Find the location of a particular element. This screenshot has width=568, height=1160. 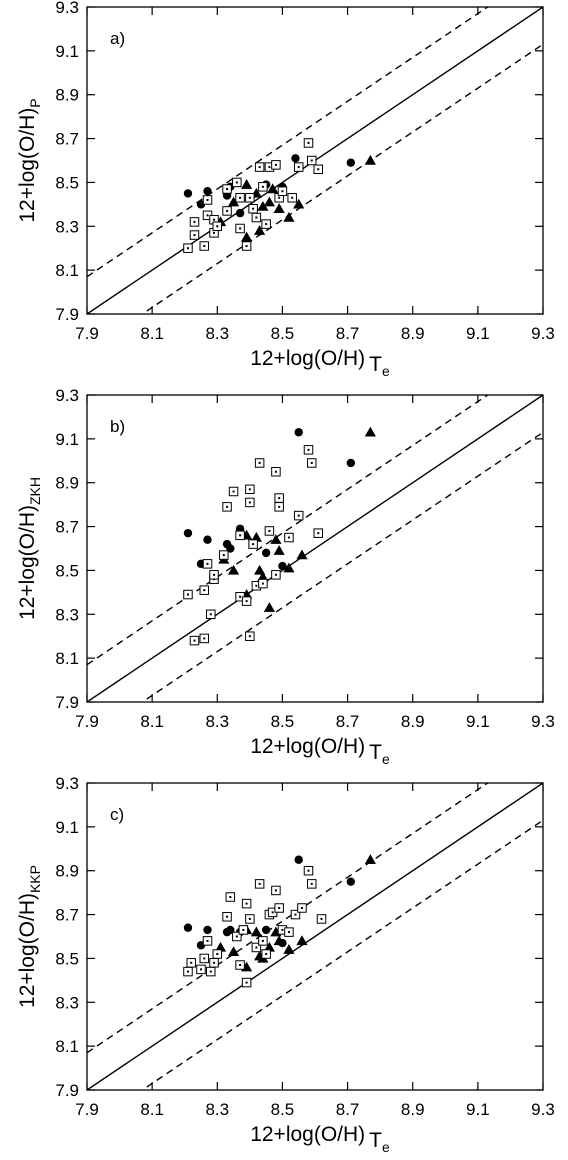

y-axis-title: 12+log(O/H)P is located at coordinates (29, 160).